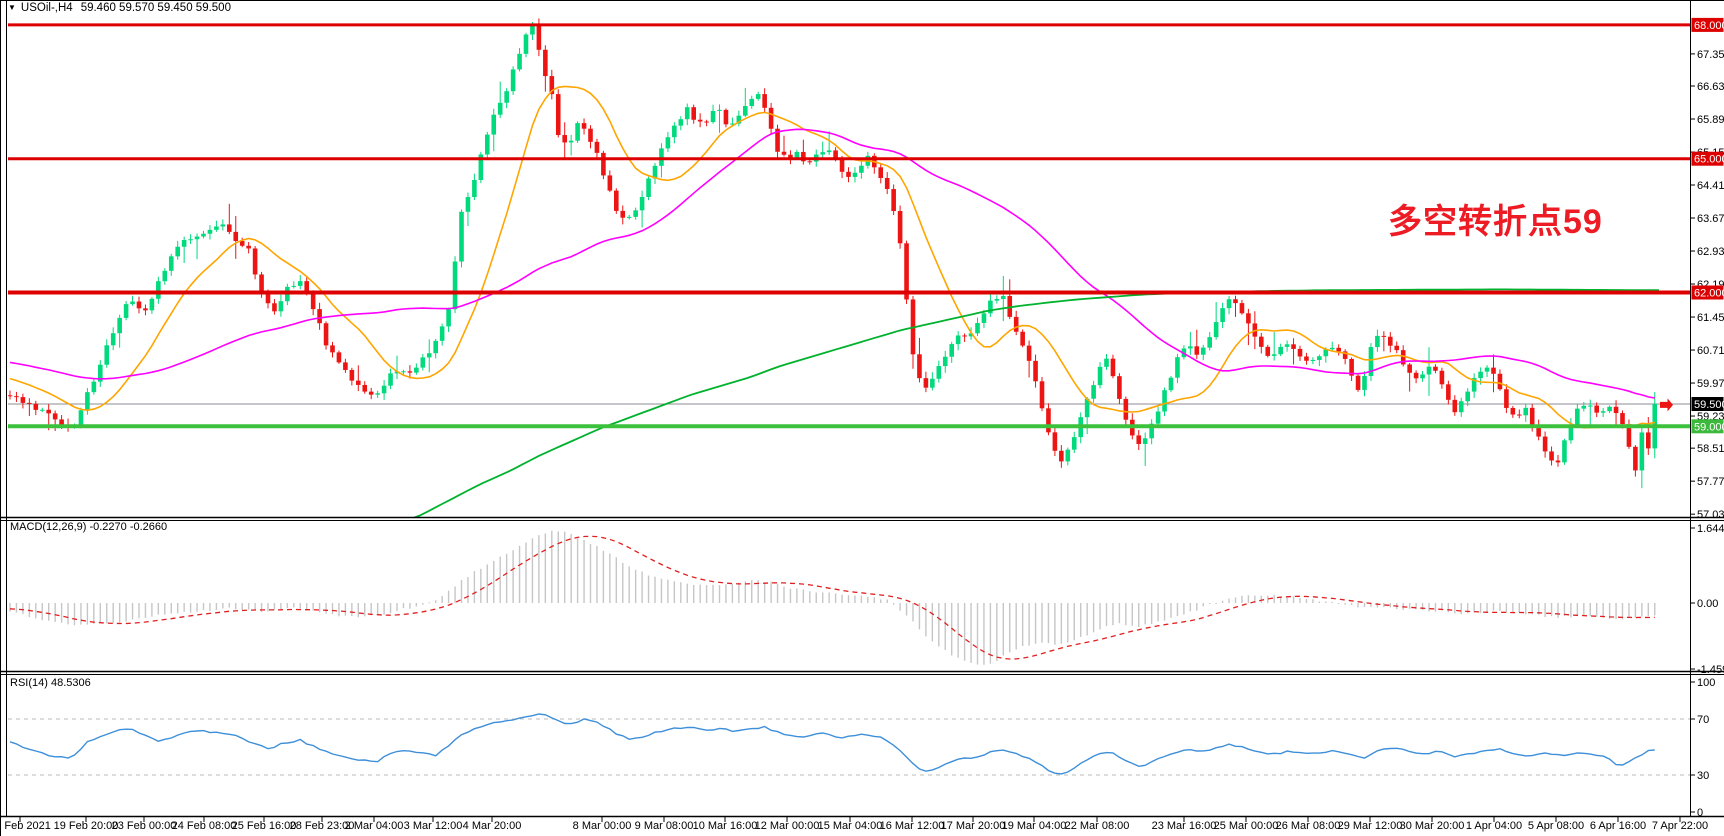 The width and height of the screenshot is (1724, 836). What do you see at coordinates (1494, 826) in the screenshot?
I see `svg-text: 1 Apr 04:00` at bounding box center [1494, 826].